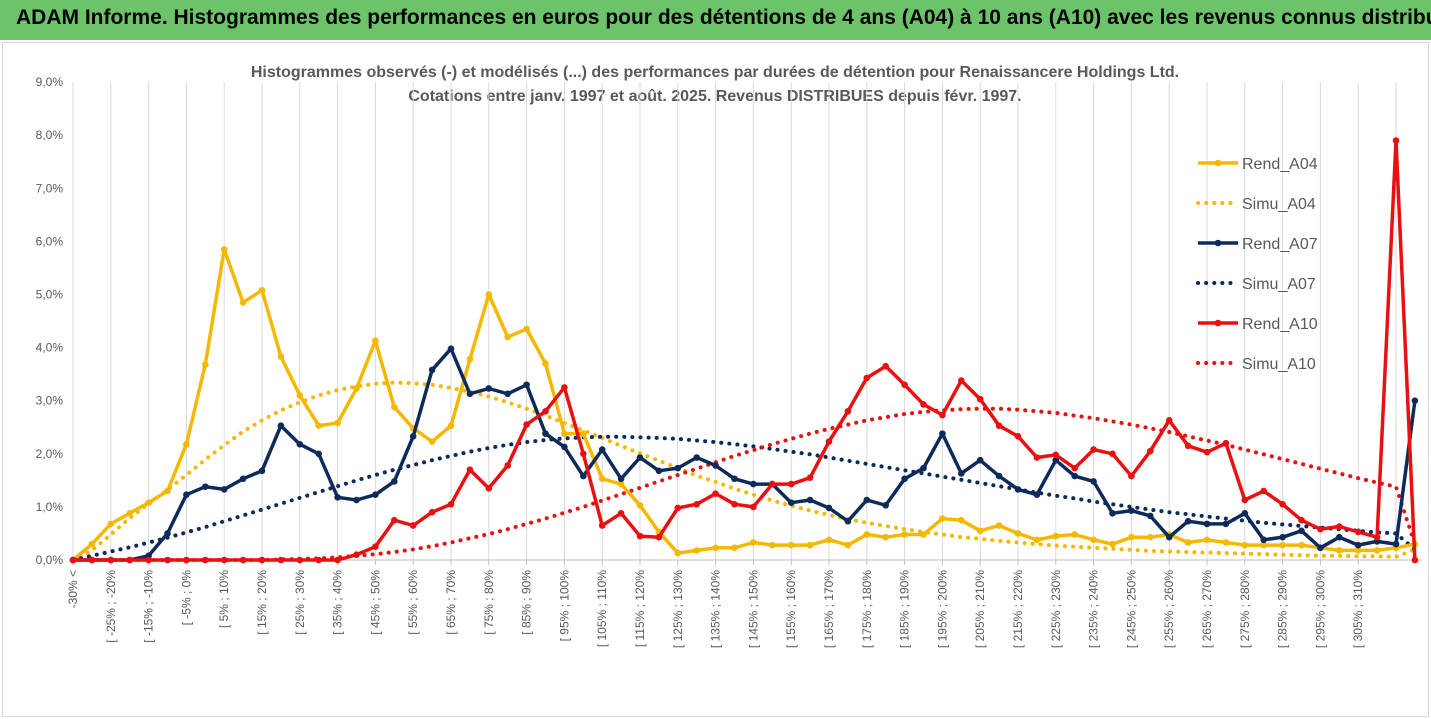  I want to click on y-tick-label: 8,0%, so click(50, 135).